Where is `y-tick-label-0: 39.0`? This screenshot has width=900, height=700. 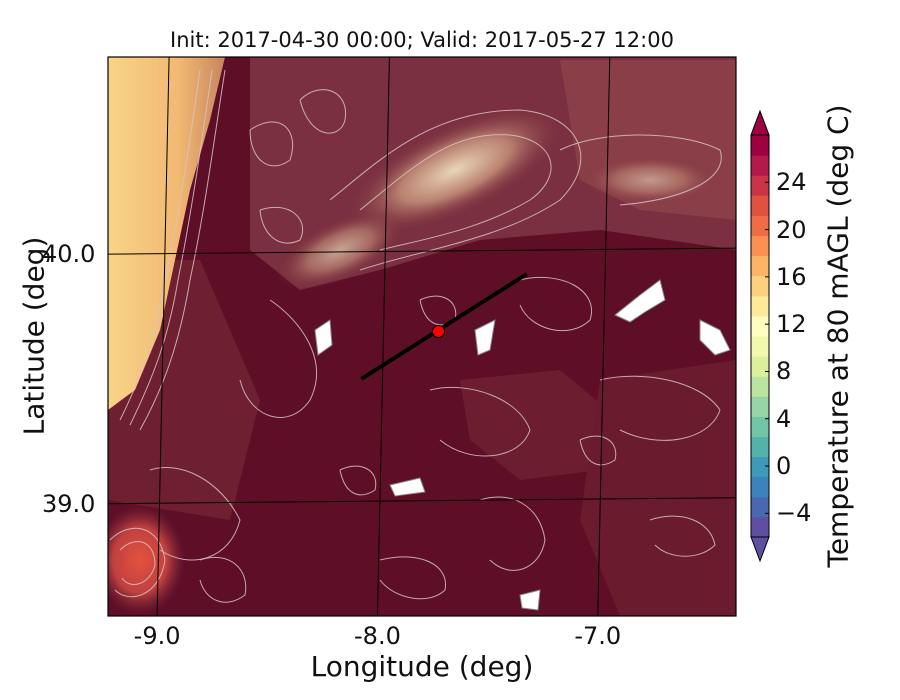
y-tick-label-0: 39.0 is located at coordinates (69, 503).